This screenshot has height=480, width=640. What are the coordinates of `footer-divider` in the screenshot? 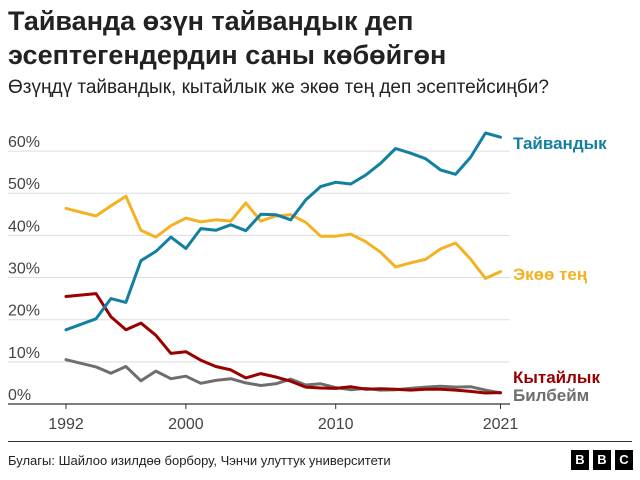 It's located at (320, 441).